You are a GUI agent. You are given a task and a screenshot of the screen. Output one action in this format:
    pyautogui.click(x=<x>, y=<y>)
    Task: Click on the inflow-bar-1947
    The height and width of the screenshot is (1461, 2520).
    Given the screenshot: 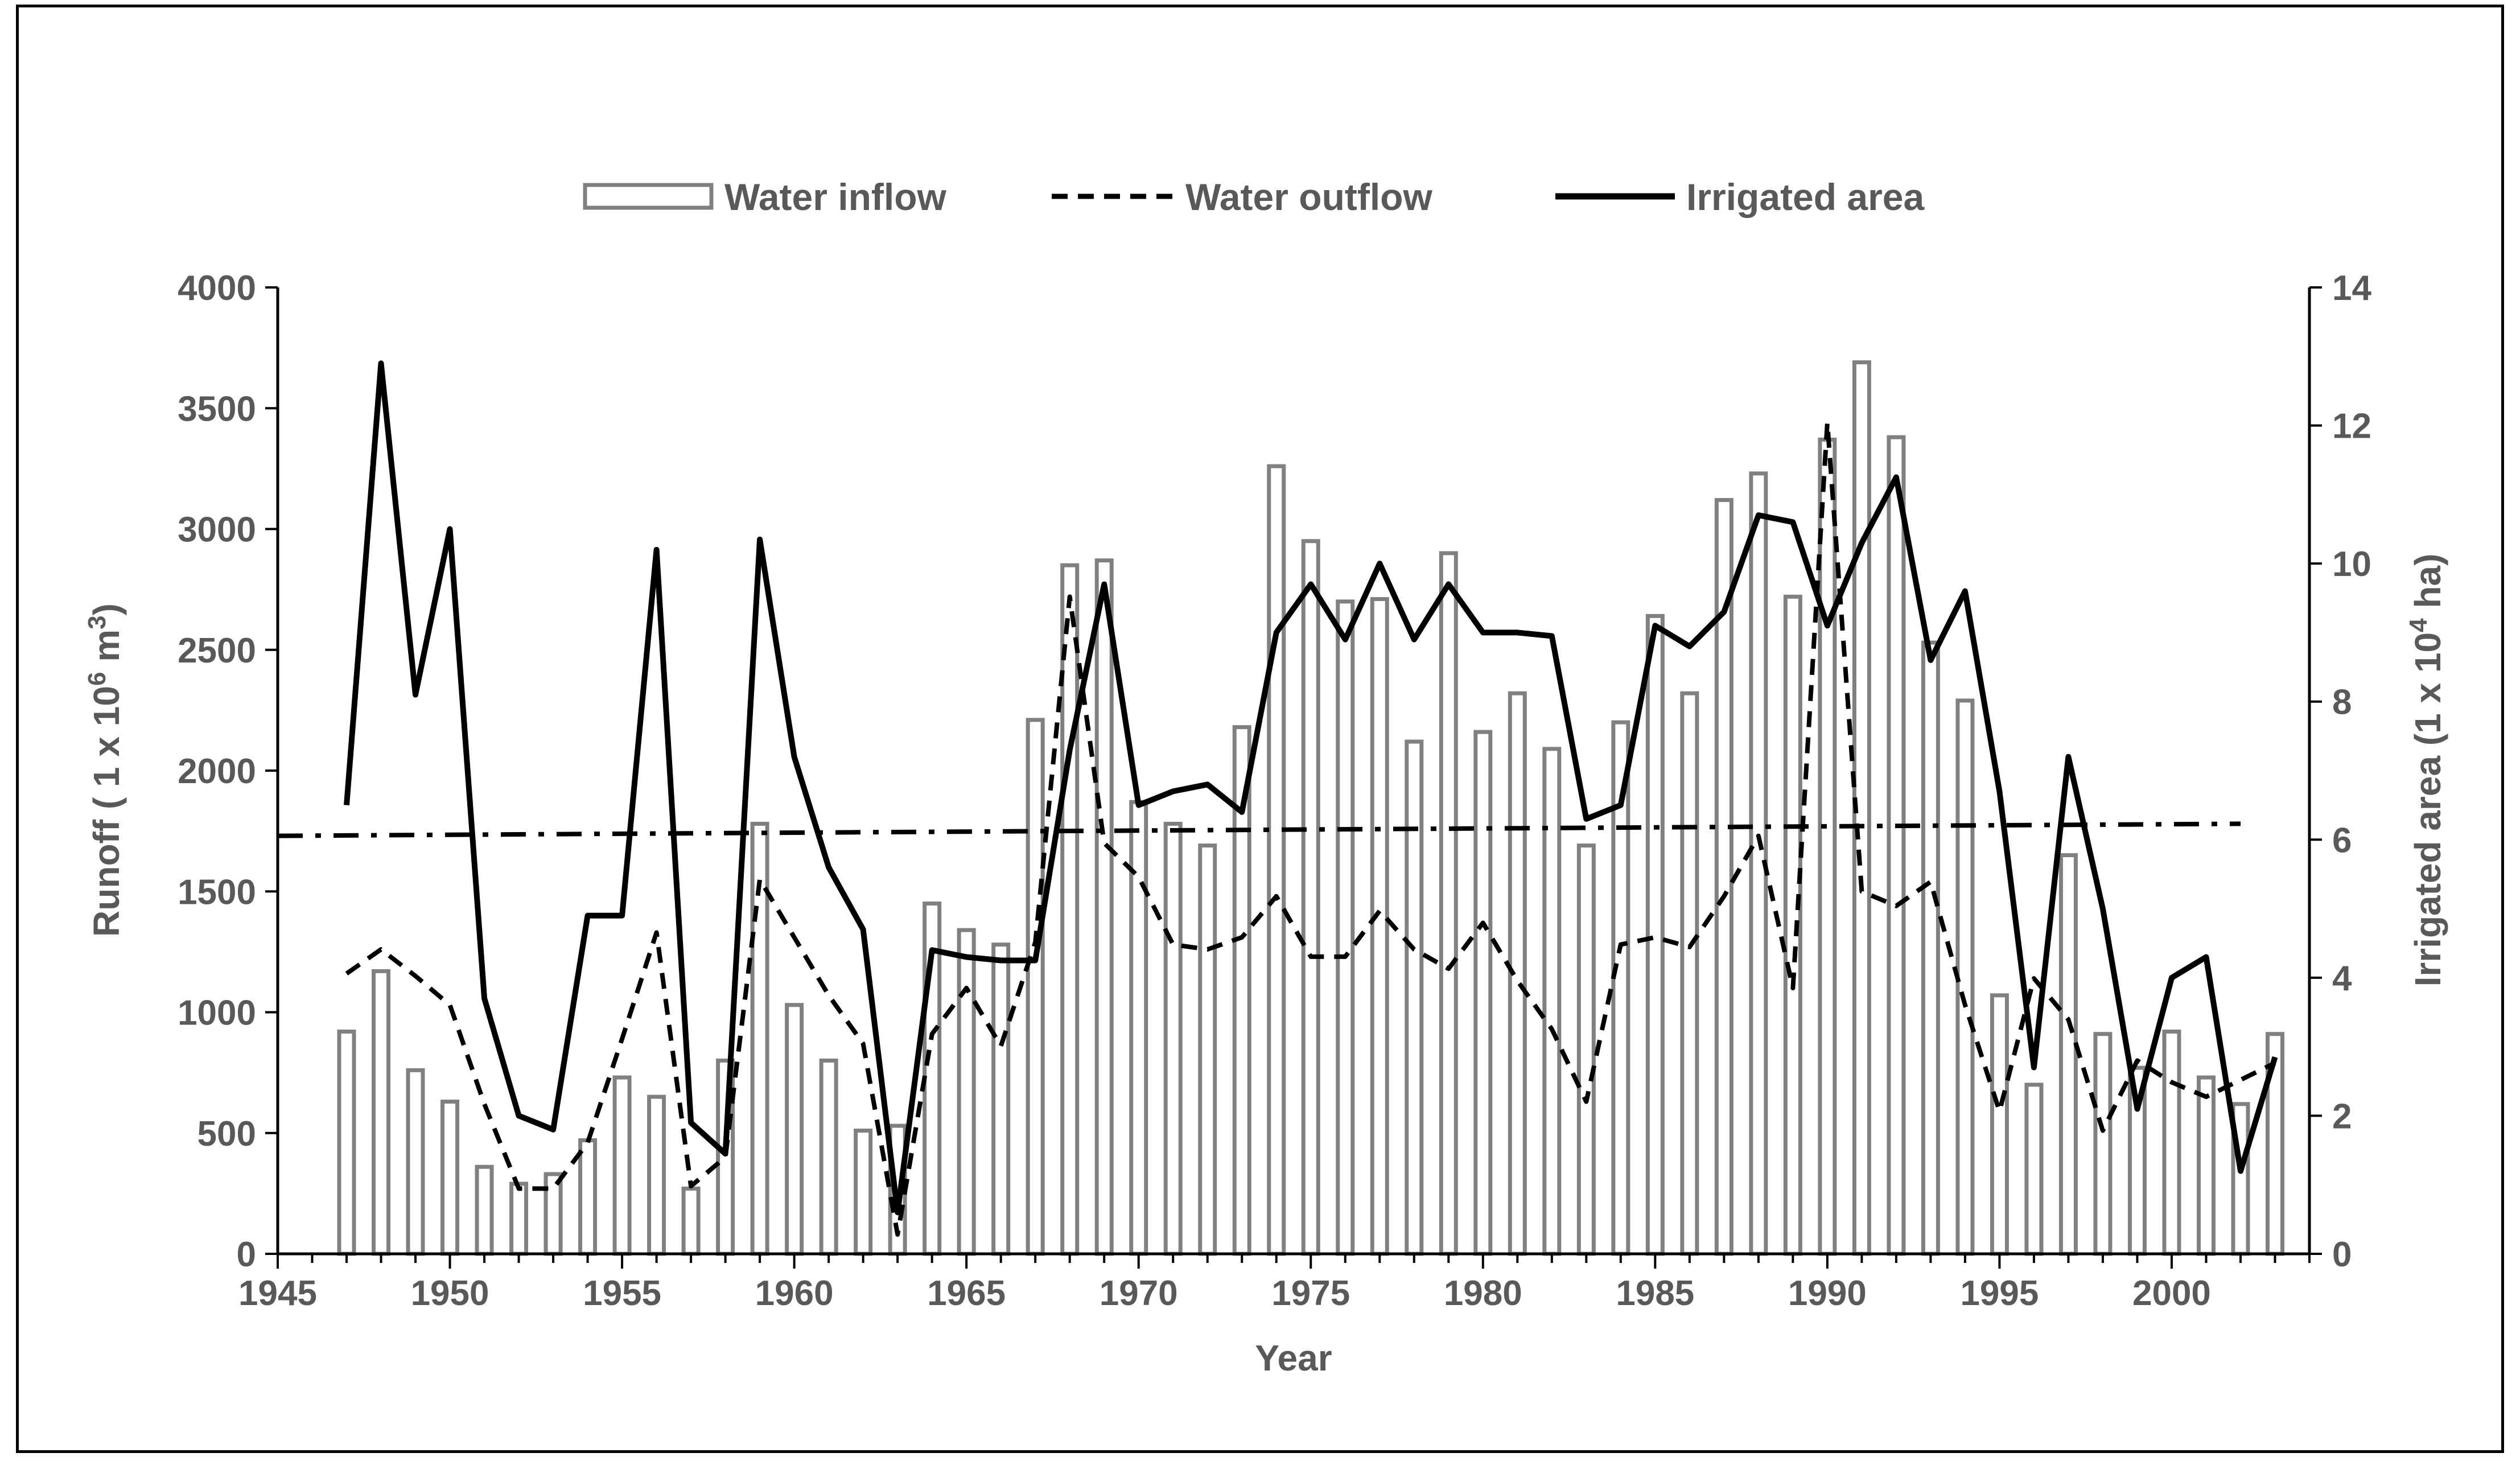 What is the action you would take?
    pyautogui.click(x=346, y=1142)
    